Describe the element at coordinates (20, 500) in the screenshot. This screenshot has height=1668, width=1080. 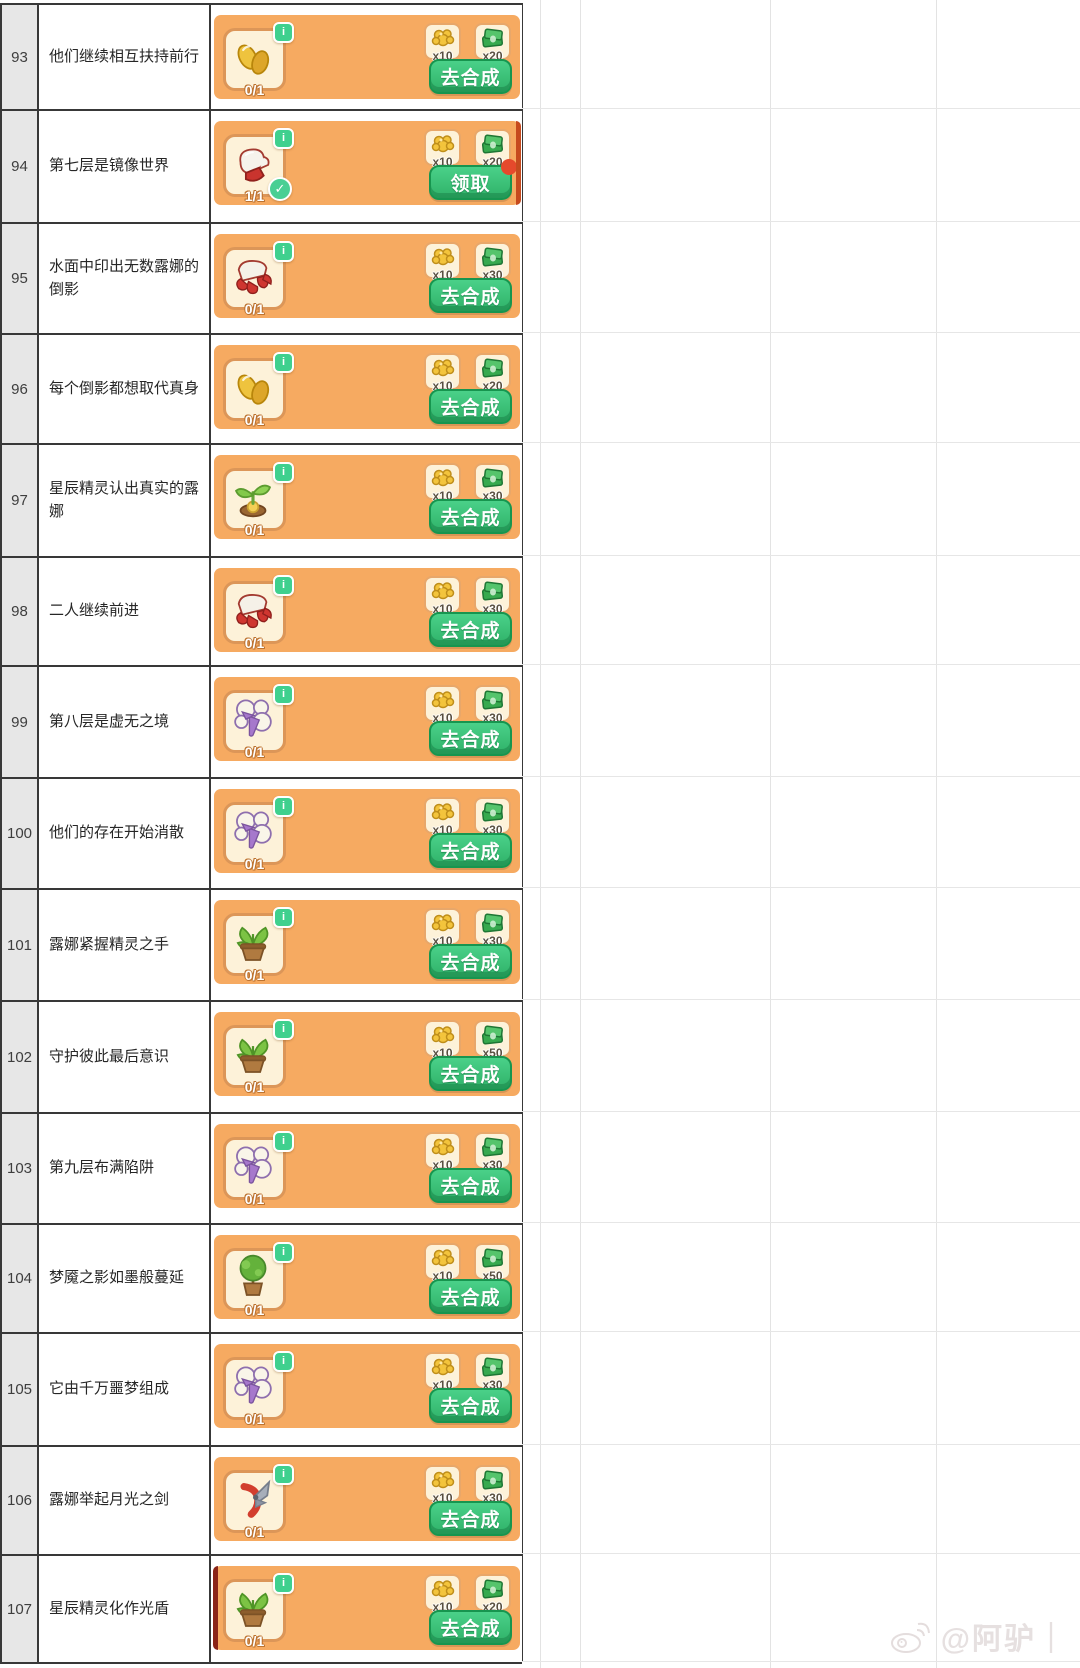
I see `row-number-cell: 97` at that location.